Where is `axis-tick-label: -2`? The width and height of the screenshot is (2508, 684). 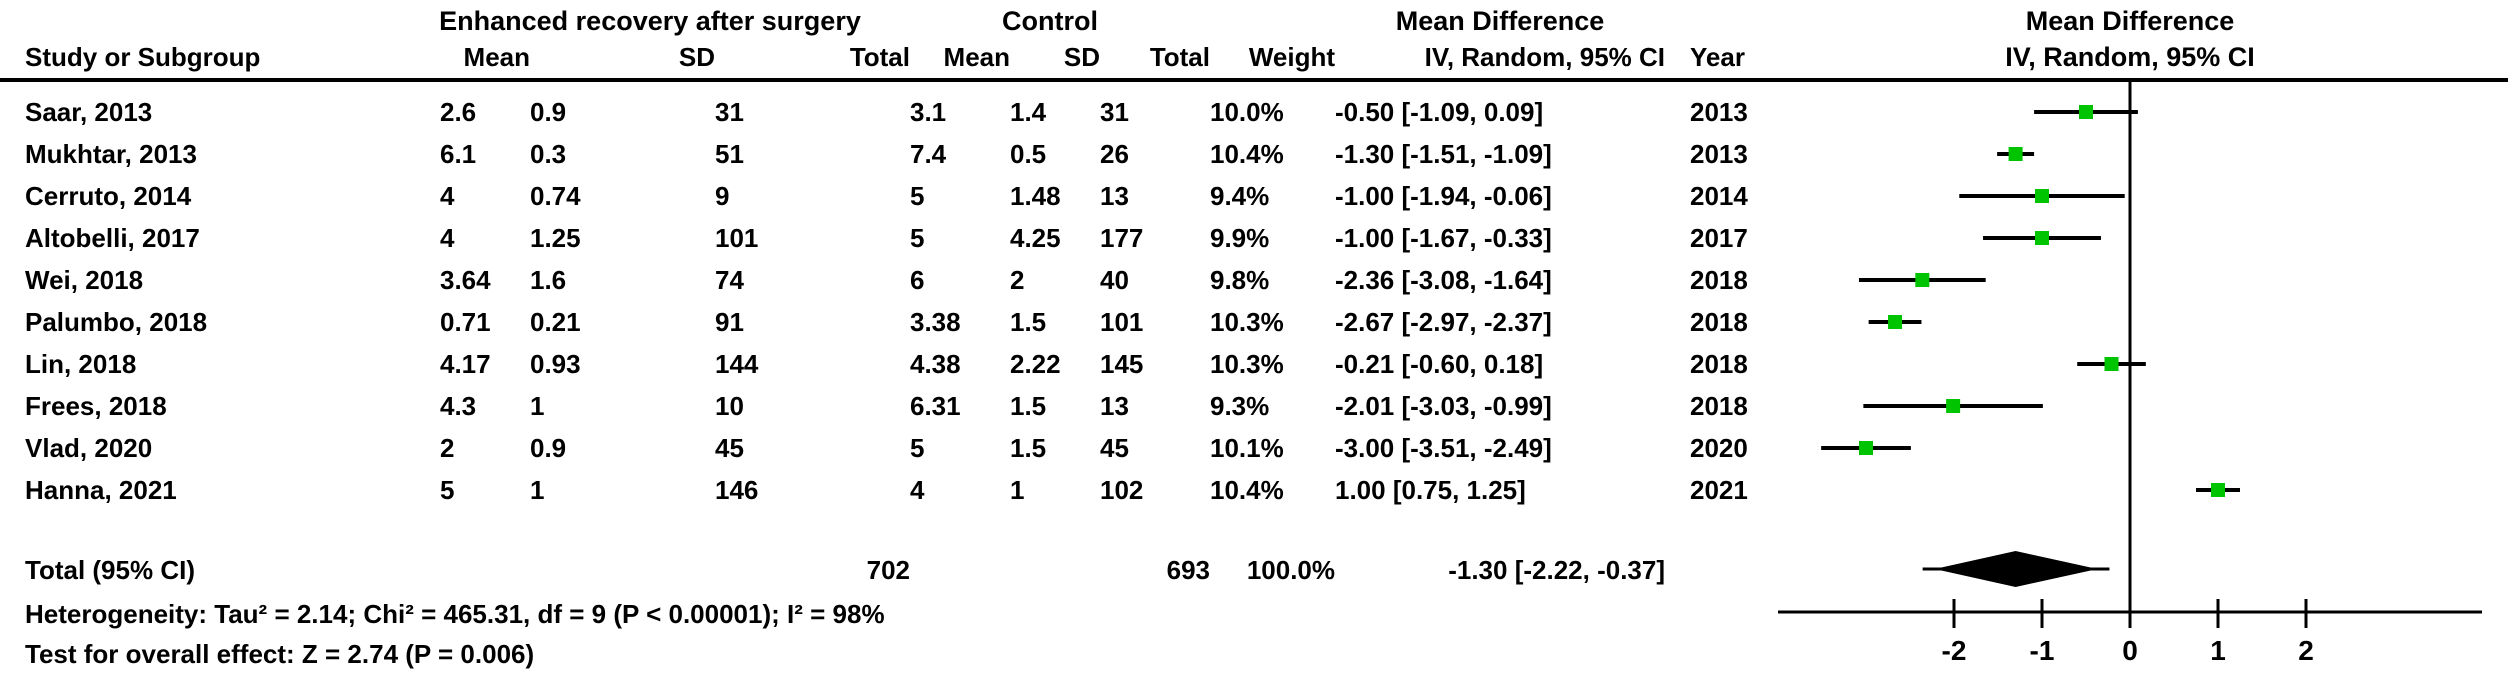 axis-tick-label: -2 is located at coordinates (1954, 650).